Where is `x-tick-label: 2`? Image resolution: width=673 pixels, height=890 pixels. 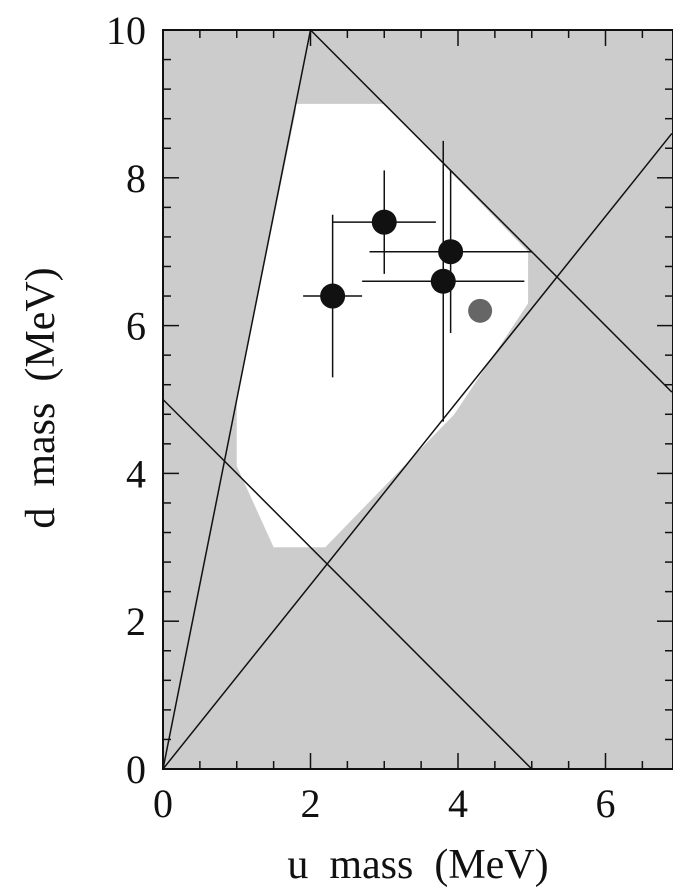
x-tick-label: 2 is located at coordinates (311, 803).